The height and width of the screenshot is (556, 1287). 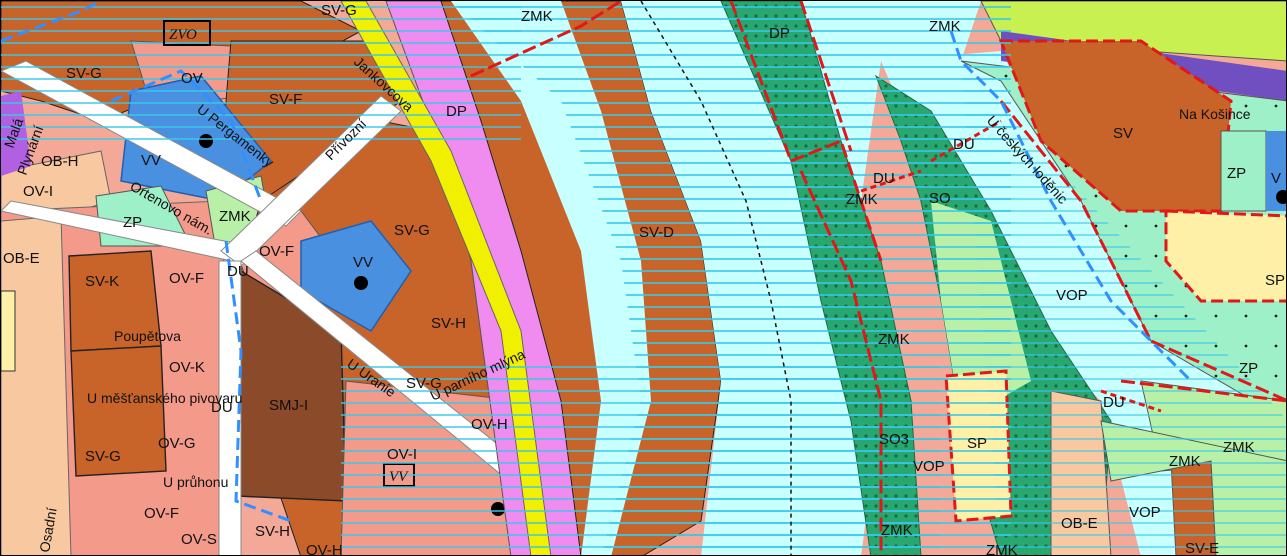 I want to click on label-so3: SO3, so click(x=894, y=439).